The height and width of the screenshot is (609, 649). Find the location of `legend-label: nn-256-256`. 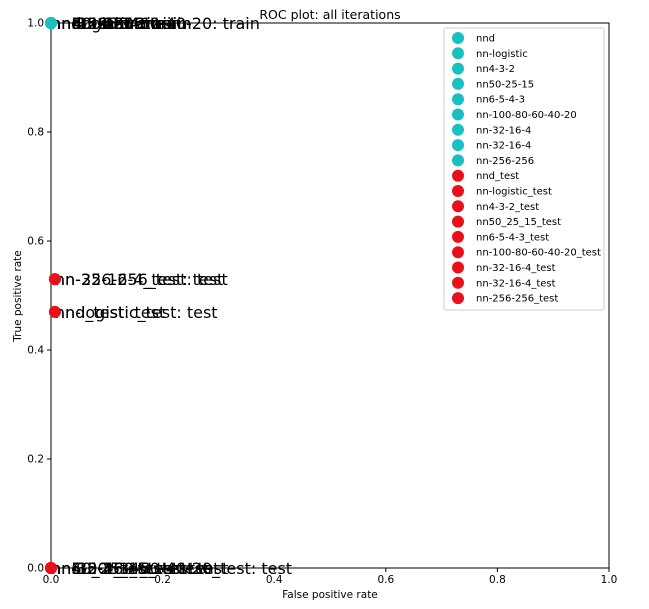

legend-label: nn-256-256 is located at coordinates (505, 161).